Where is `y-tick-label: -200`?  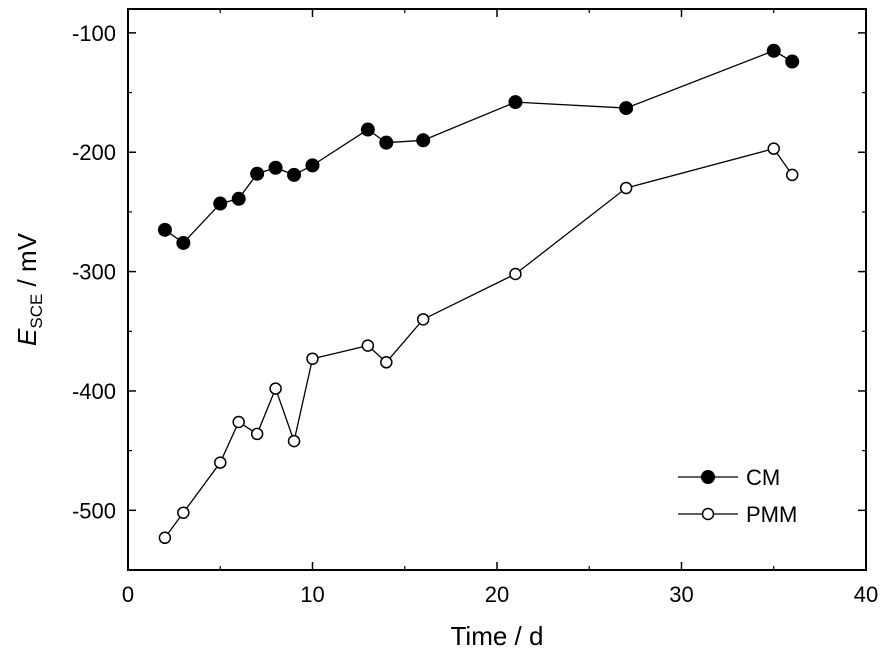 y-tick-label: -200 is located at coordinates (94, 152).